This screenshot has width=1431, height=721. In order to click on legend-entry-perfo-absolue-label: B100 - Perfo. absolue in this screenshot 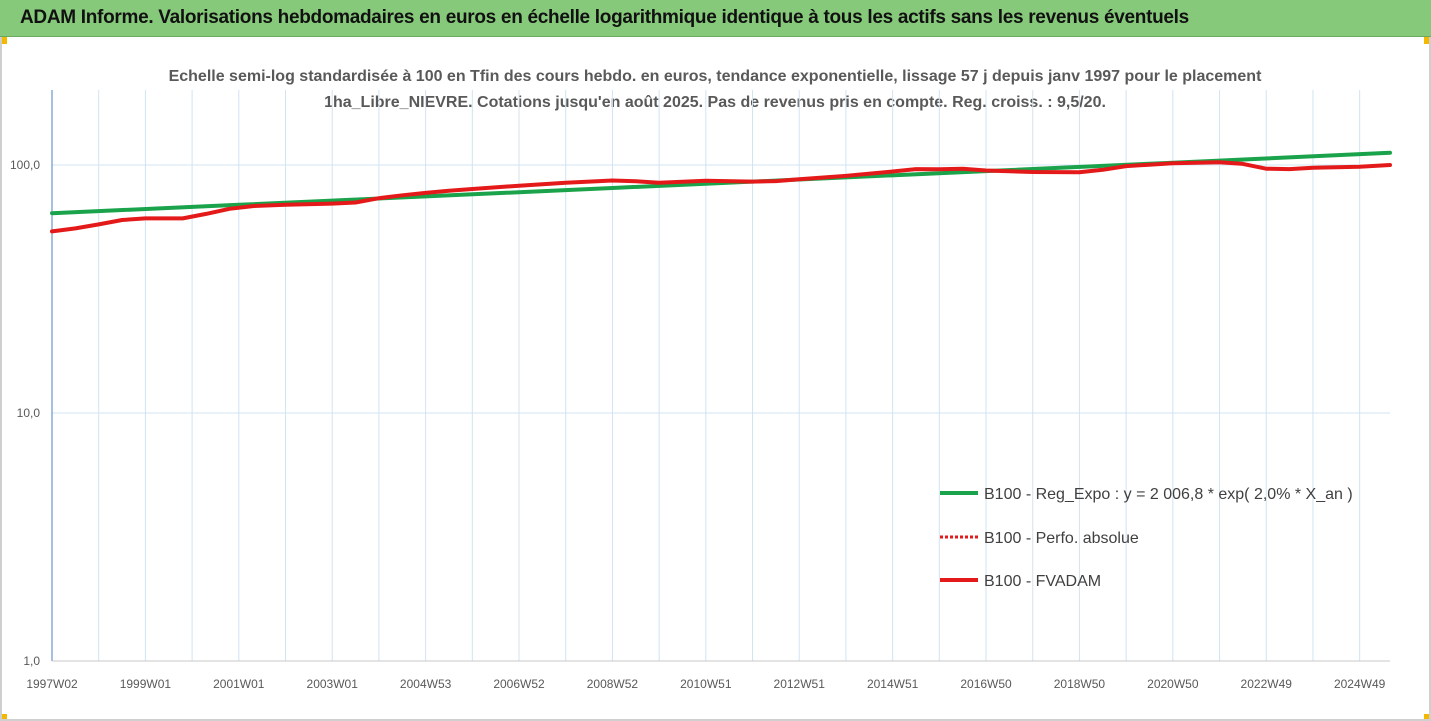, I will do `click(1061, 538)`.